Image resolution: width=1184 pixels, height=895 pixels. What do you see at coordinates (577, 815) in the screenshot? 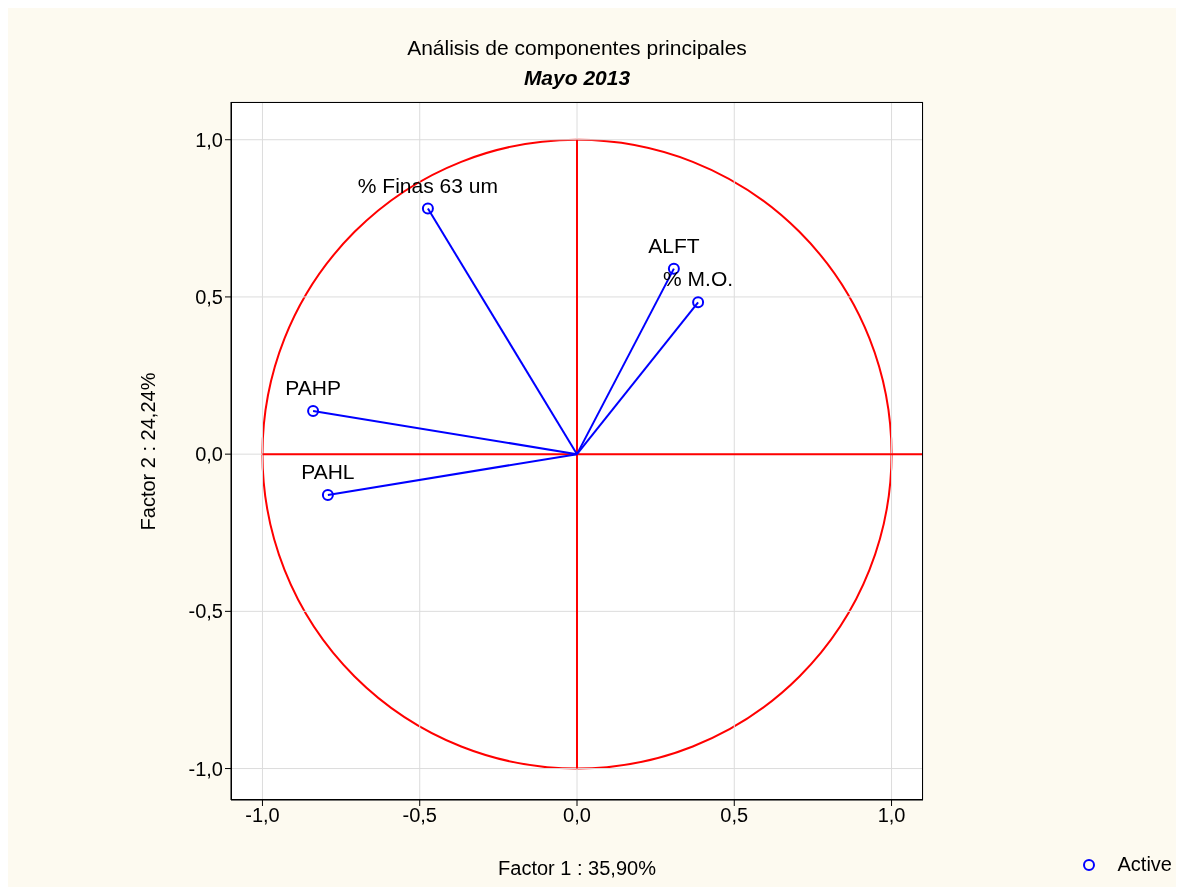
I see `x-tick-label: 0,0` at bounding box center [577, 815].